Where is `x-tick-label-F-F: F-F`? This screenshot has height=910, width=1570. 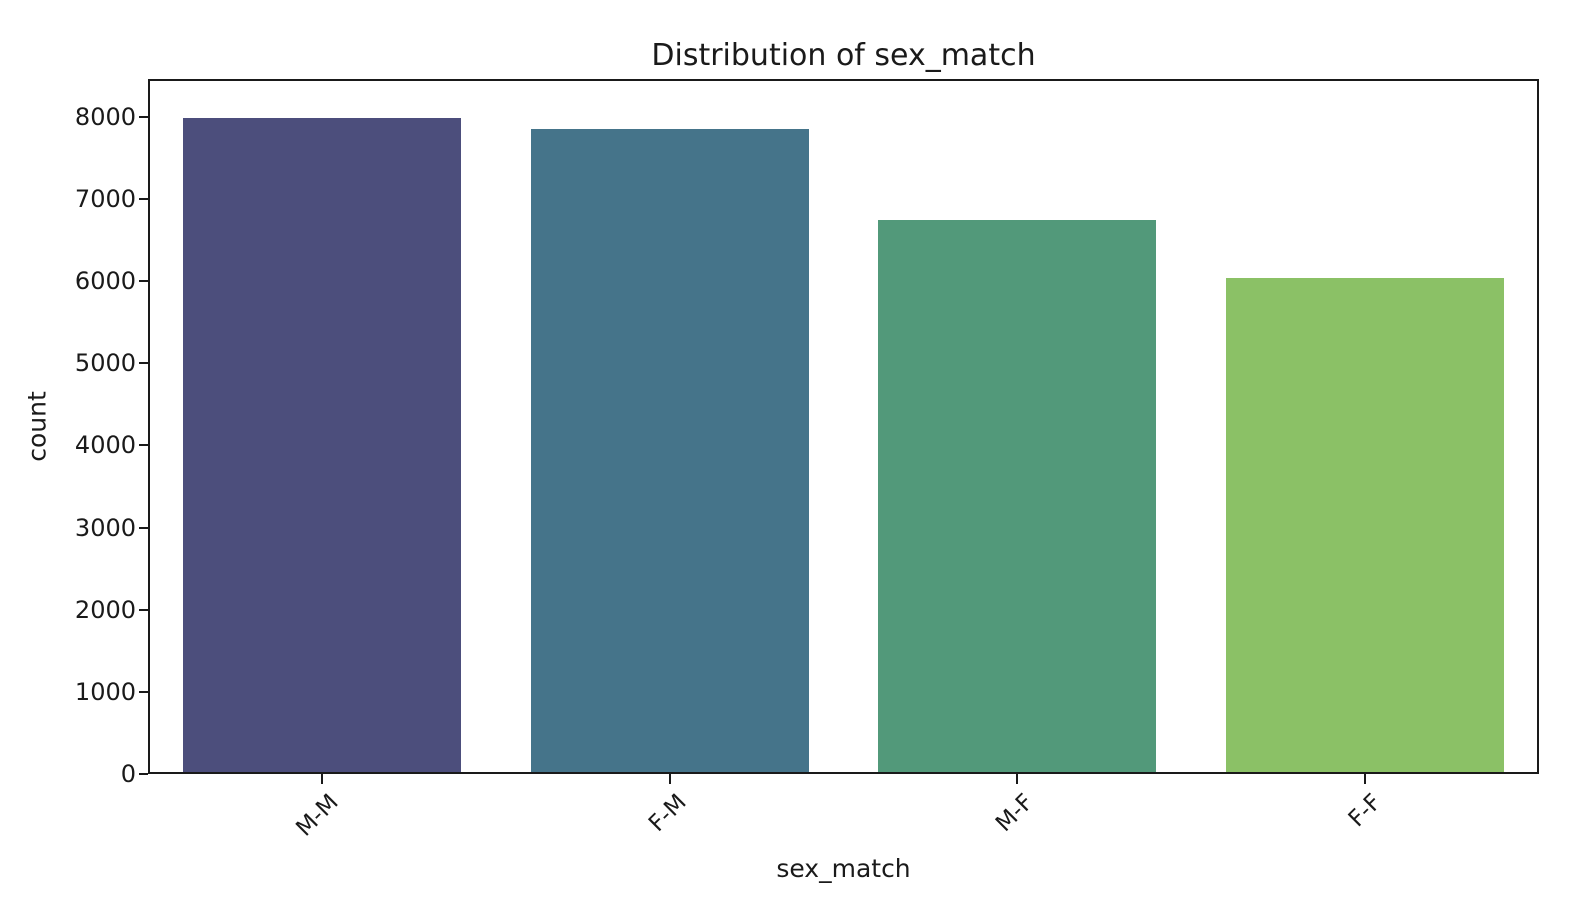 x-tick-label-F-F: F-F is located at coordinates (1365, 811).